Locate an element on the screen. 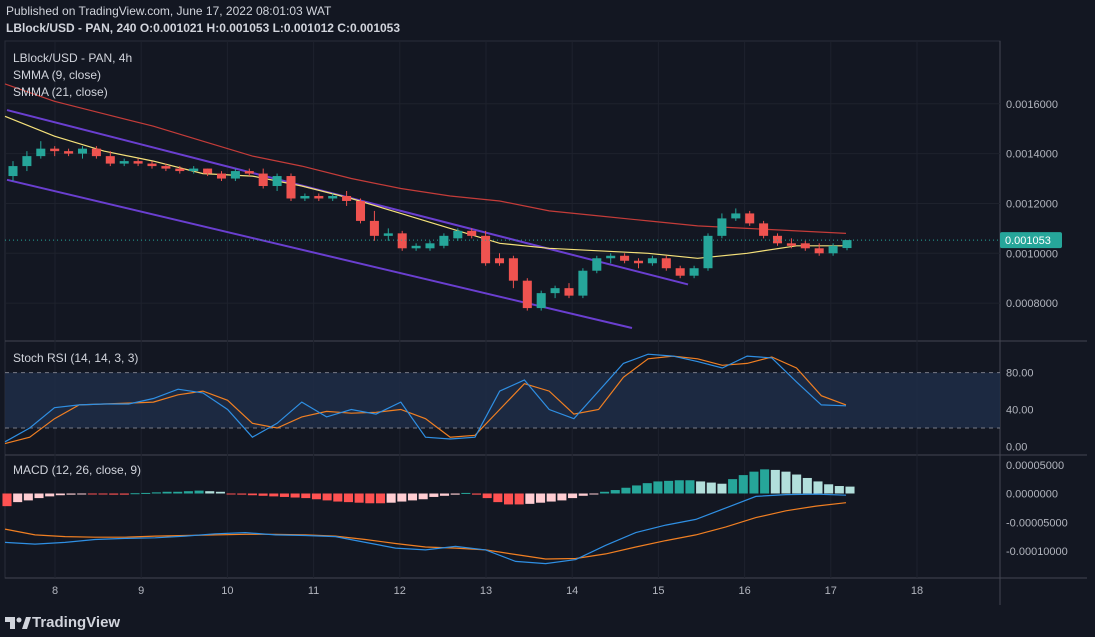 The image size is (1095, 637). footer: TradingView is located at coordinates (547, 621).